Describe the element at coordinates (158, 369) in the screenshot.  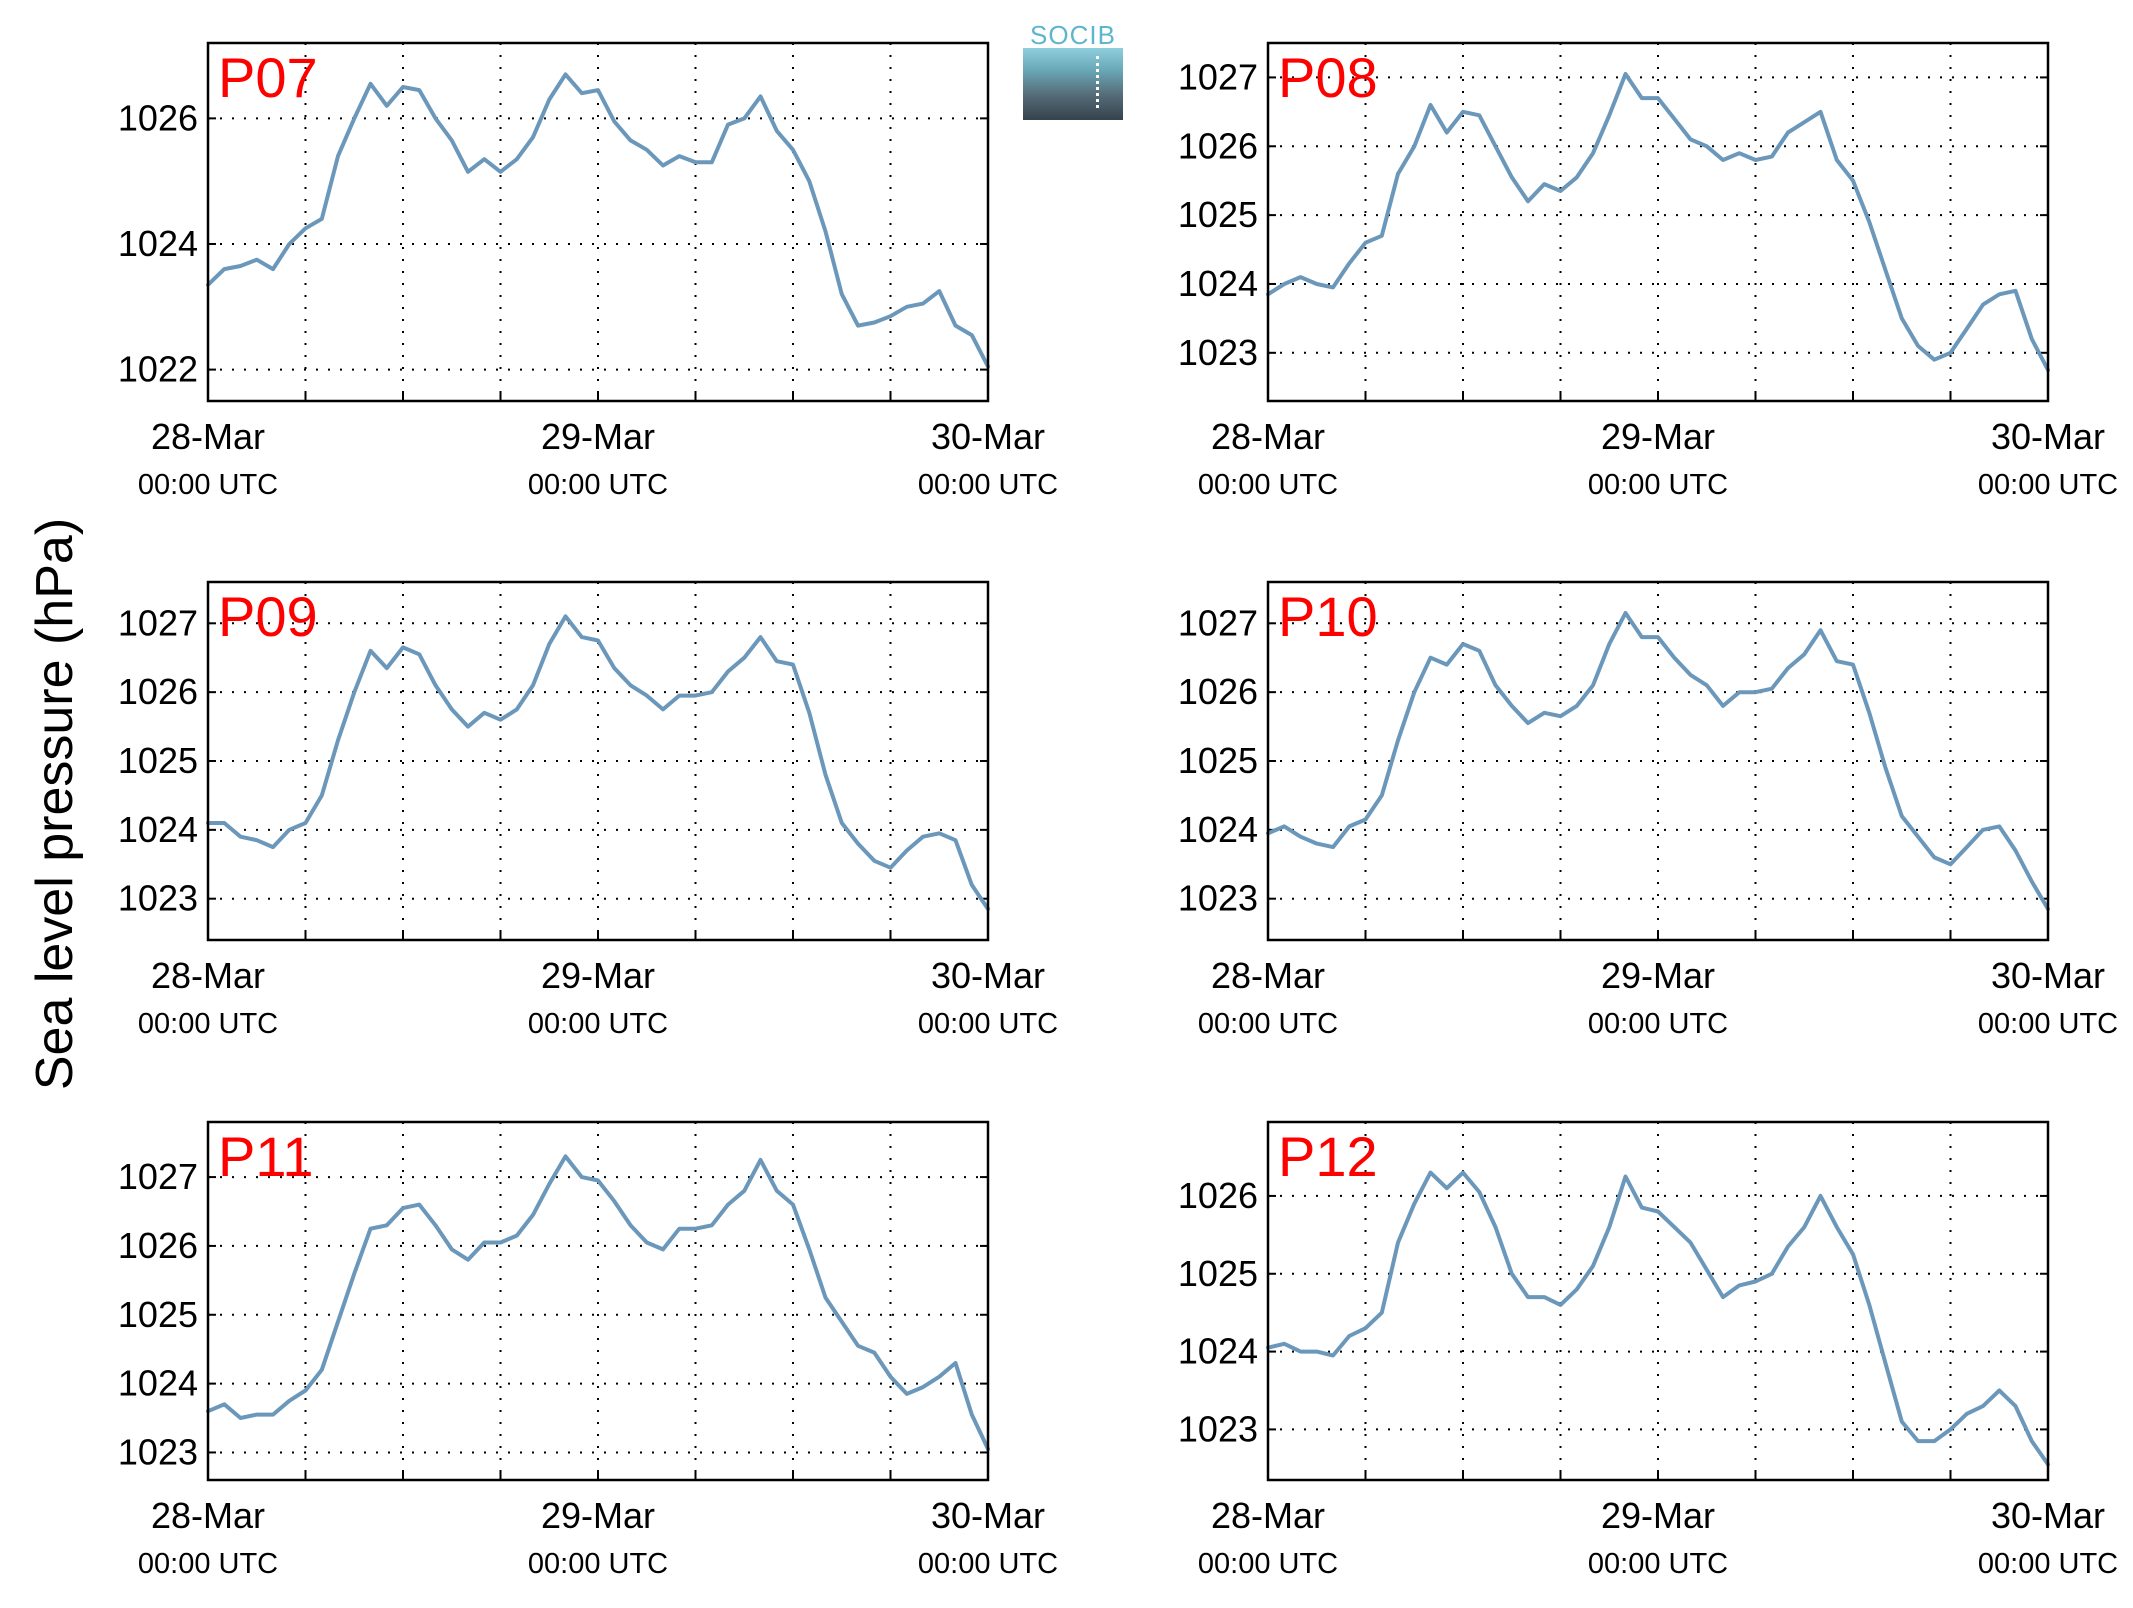
I see `y-tick-label: 1022` at that location.